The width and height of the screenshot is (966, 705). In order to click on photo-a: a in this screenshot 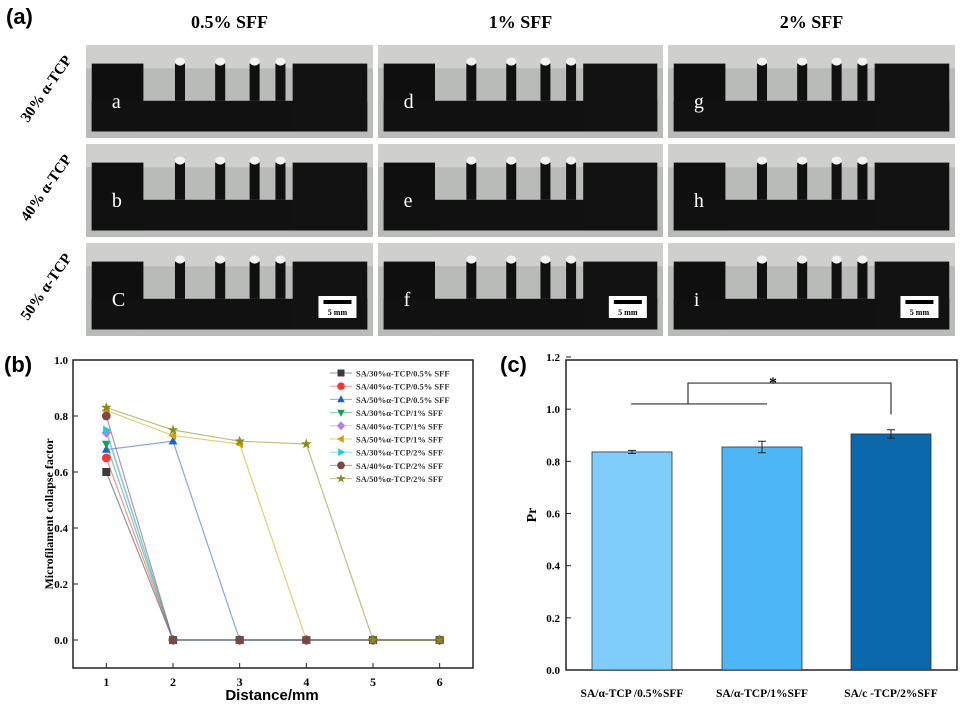, I will do `click(229, 91)`.